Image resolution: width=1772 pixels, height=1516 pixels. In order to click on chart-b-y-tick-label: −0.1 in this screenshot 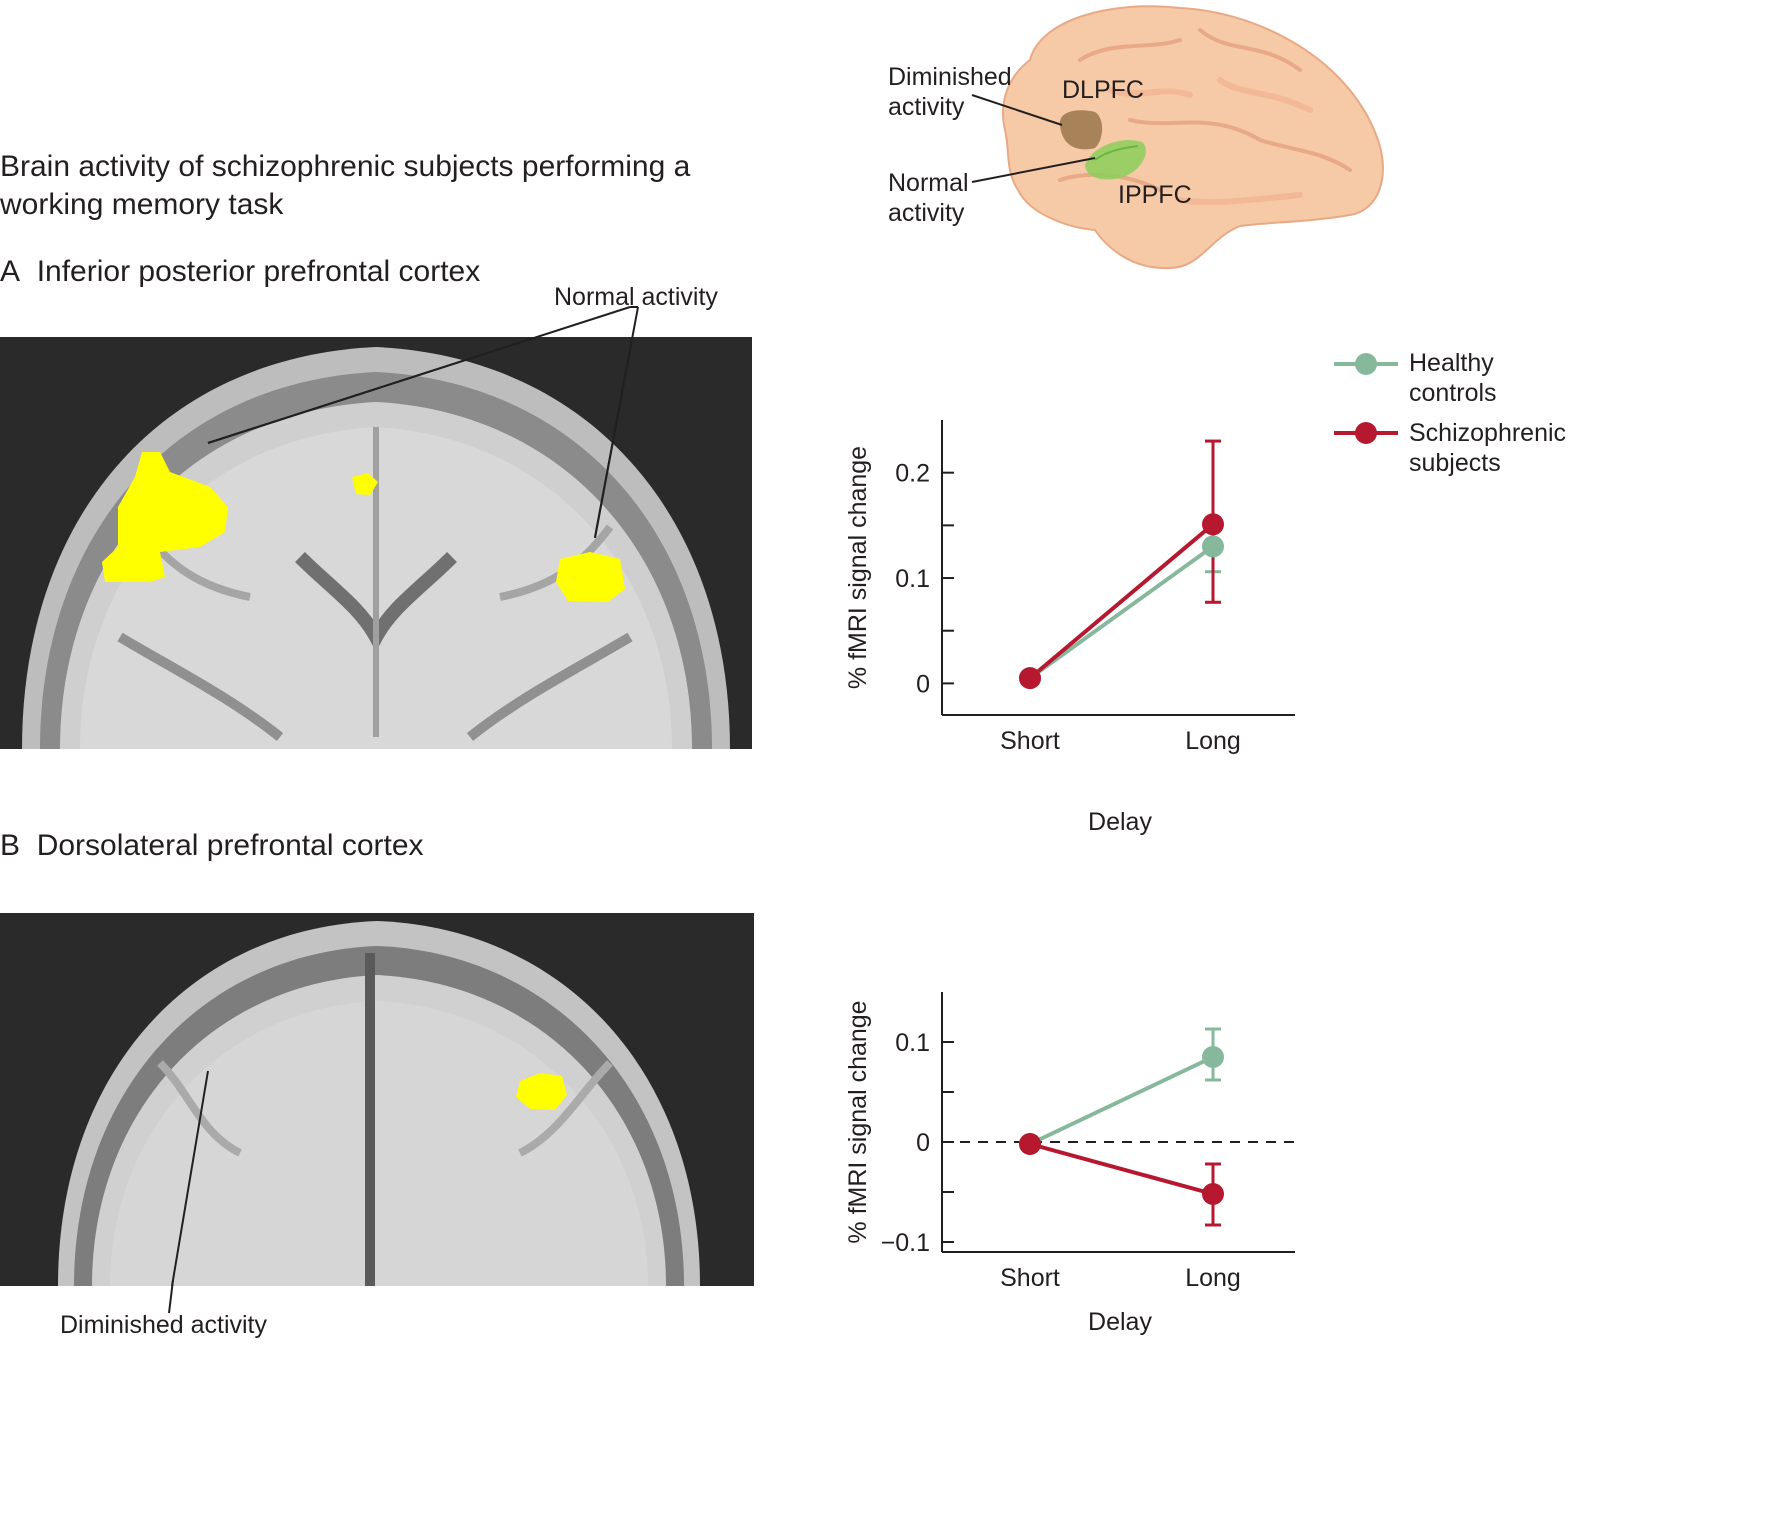, I will do `click(905, 1243)`.